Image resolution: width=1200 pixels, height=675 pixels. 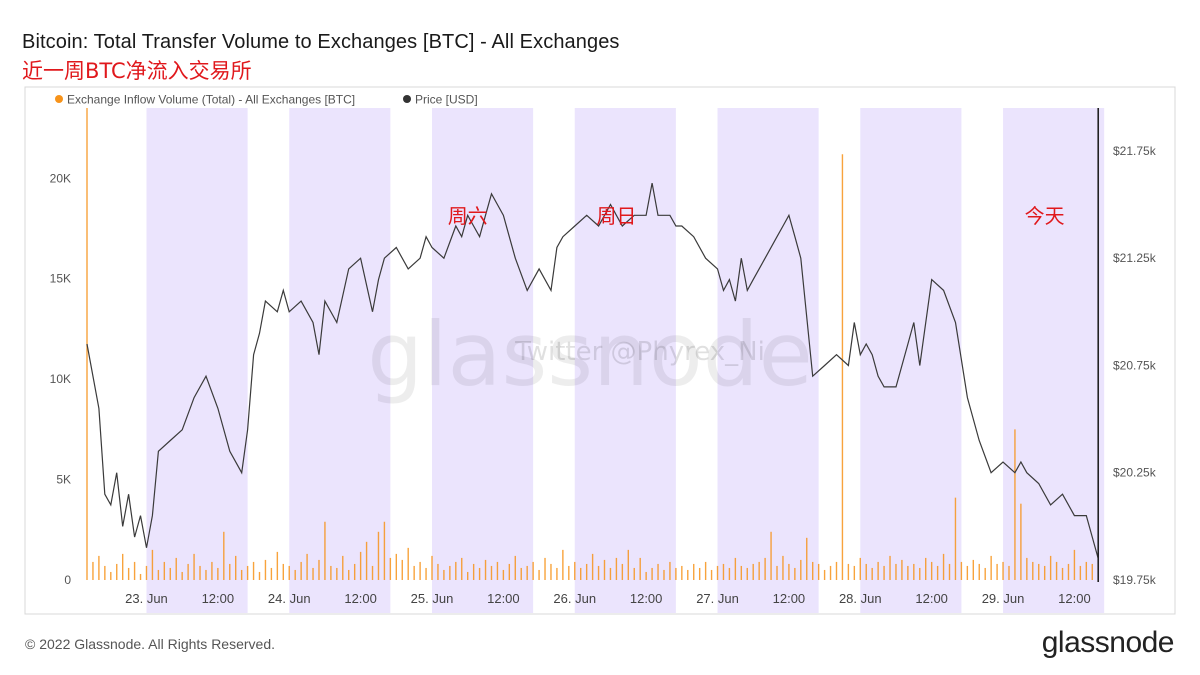 I want to click on x-tick-label: 25. Jun, so click(x=432, y=598).